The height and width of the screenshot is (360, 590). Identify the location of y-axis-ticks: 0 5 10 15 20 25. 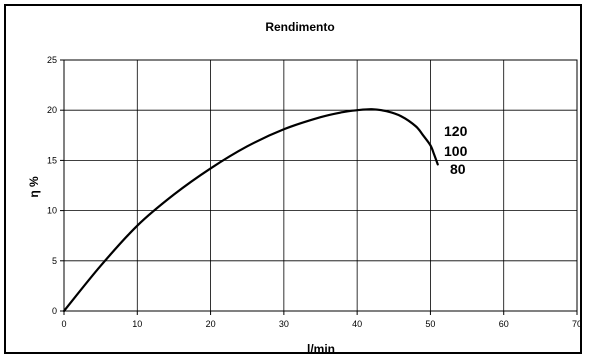
(55, 185).